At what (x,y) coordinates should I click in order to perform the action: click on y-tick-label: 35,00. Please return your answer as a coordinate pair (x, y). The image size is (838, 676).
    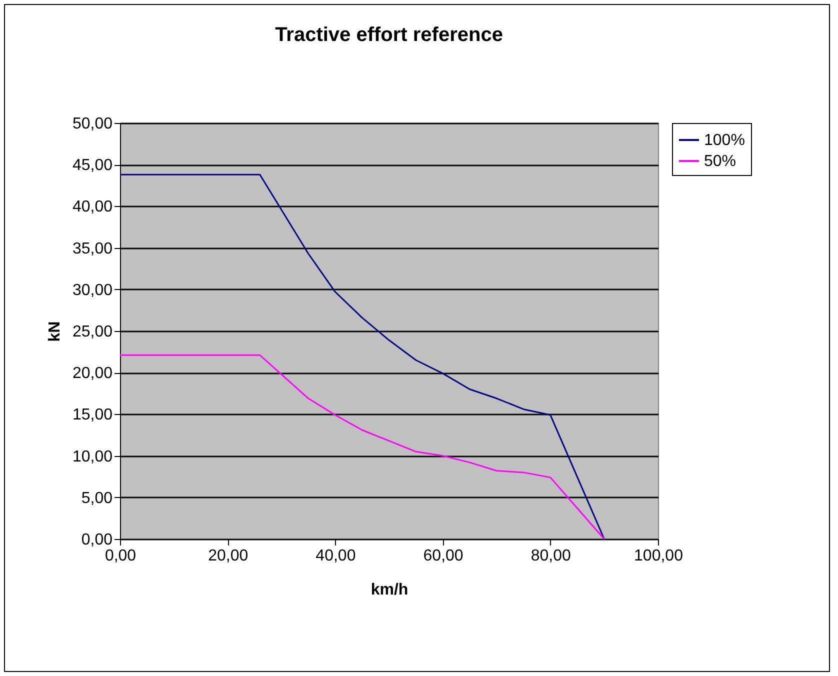
    Looking at the image, I should click on (92, 249).